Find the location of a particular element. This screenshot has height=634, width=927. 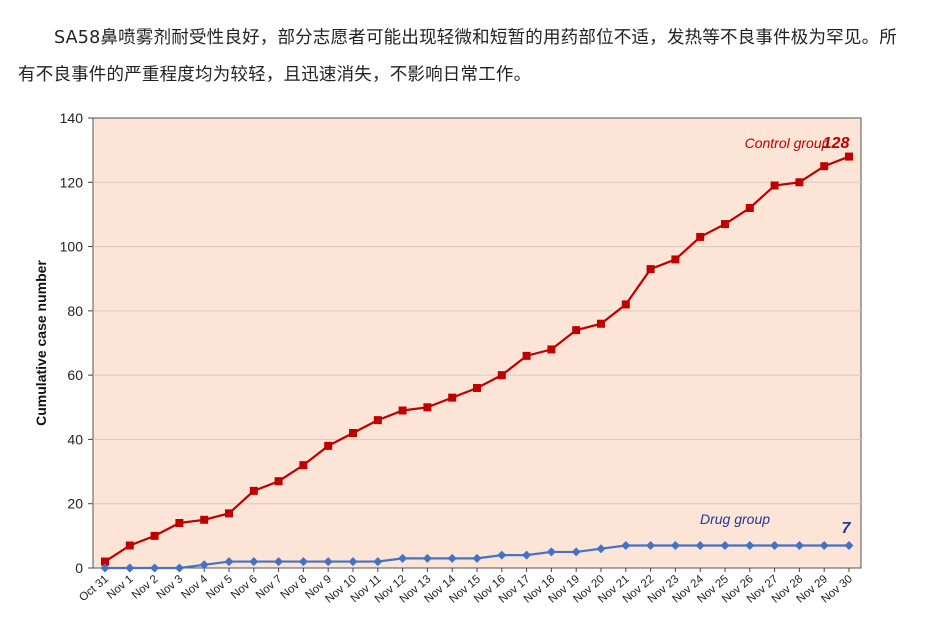

series-name-label: Control group is located at coordinates (787, 143).